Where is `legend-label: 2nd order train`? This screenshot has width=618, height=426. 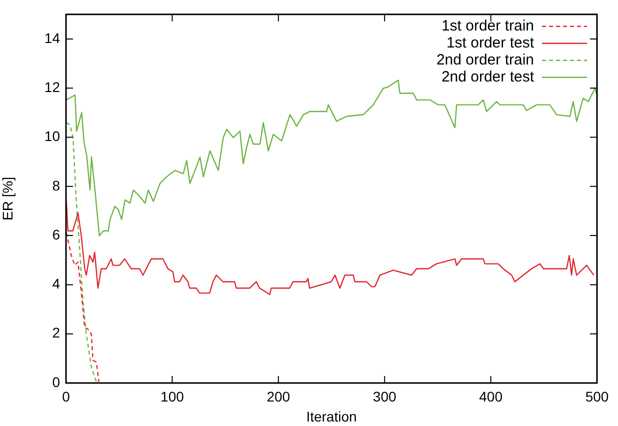 legend-label: 2nd order train is located at coordinates (485, 60).